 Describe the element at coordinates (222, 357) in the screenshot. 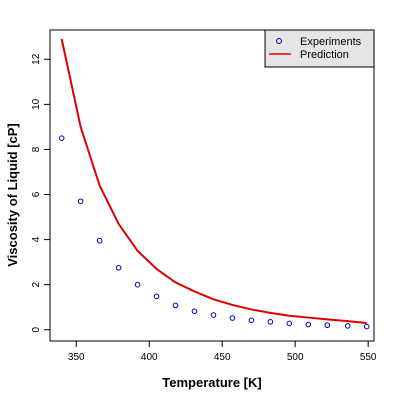

I see `x-tick-label: 450` at that location.